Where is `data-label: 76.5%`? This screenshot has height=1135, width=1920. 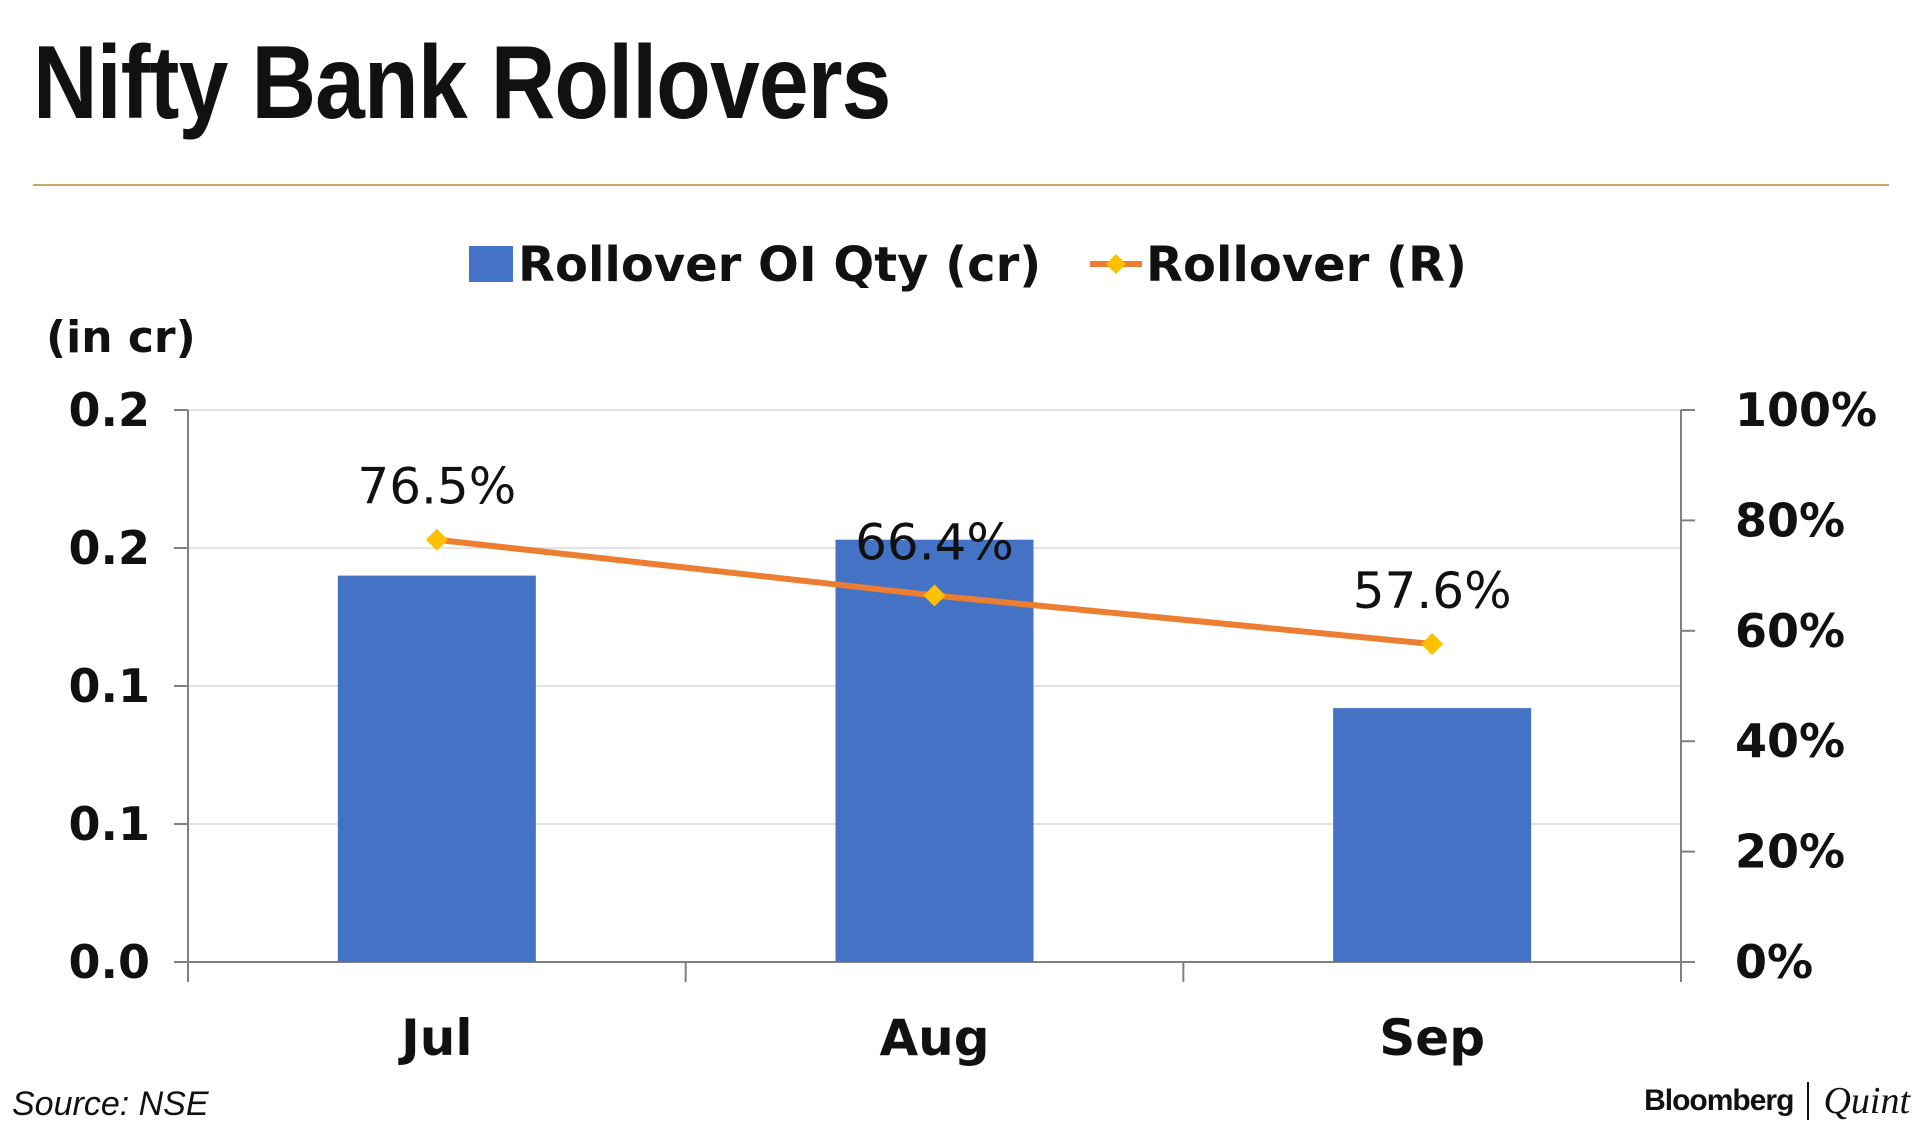
data-label: 76.5% is located at coordinates (436, 487).